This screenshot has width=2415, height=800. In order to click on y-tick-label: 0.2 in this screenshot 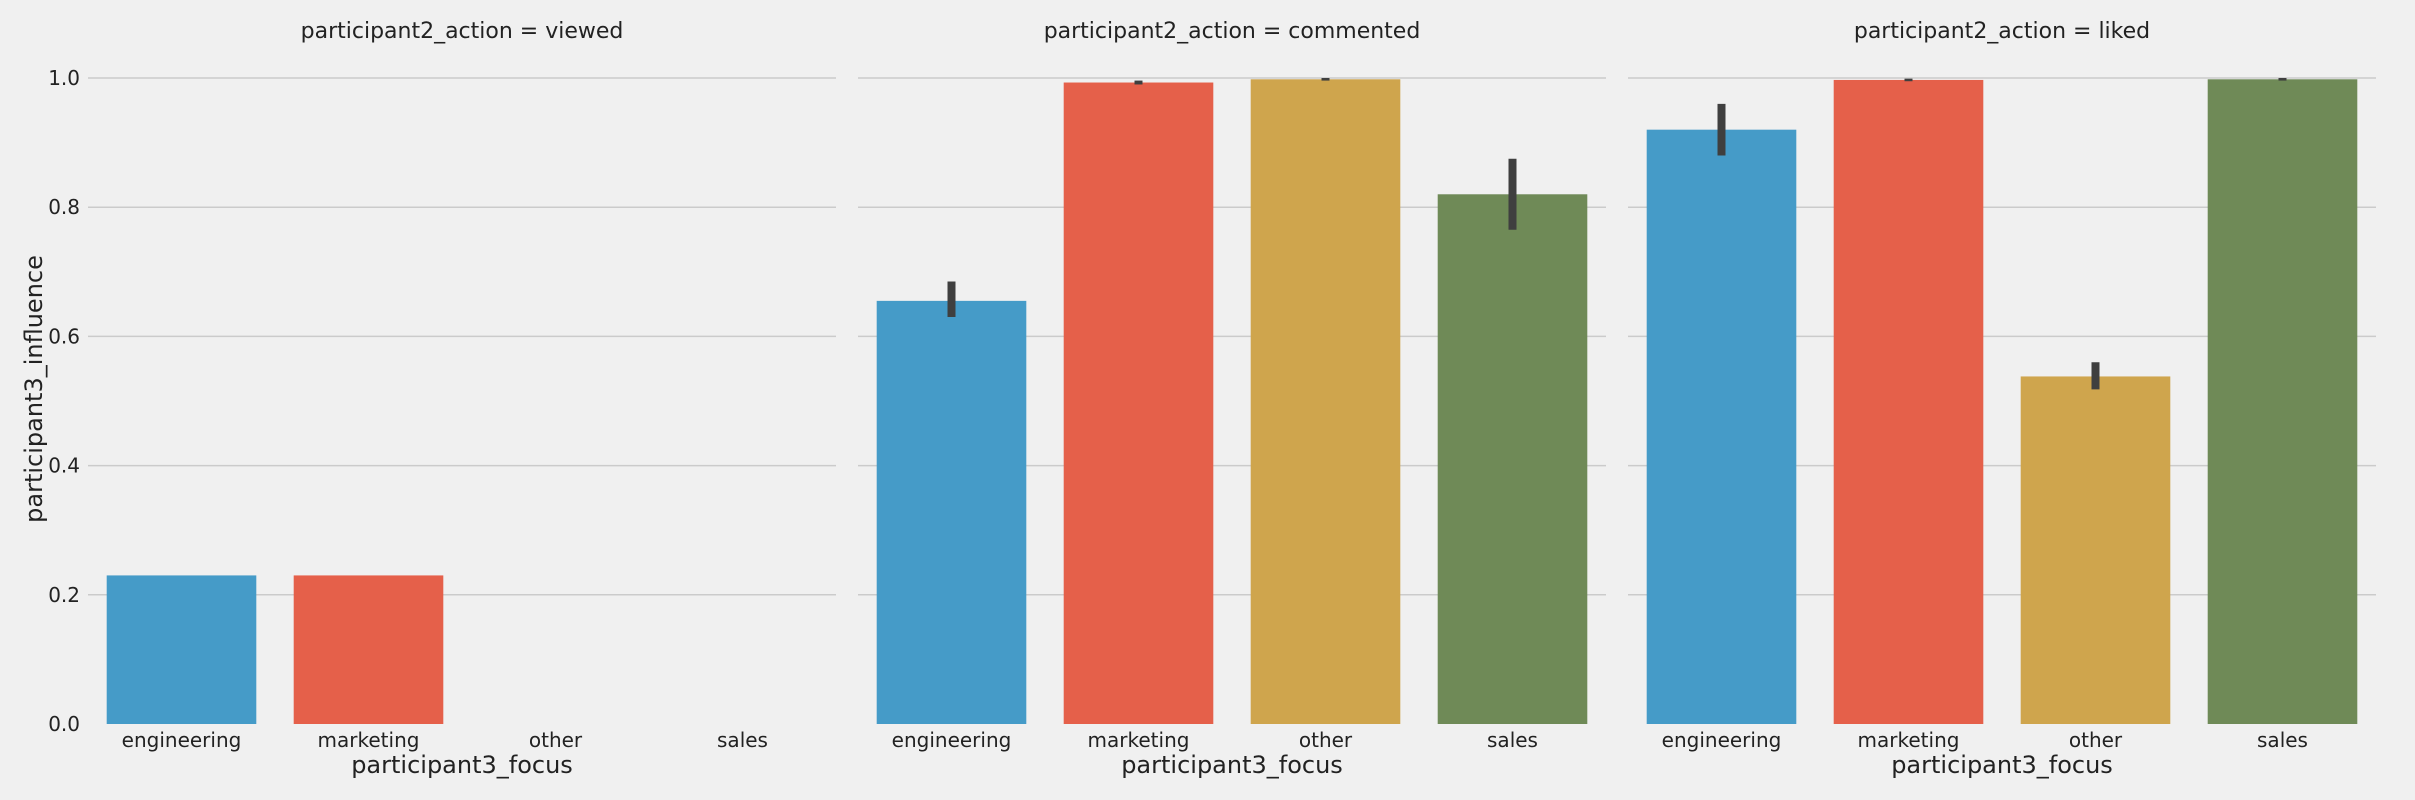, I will do `click(64, 595)`.